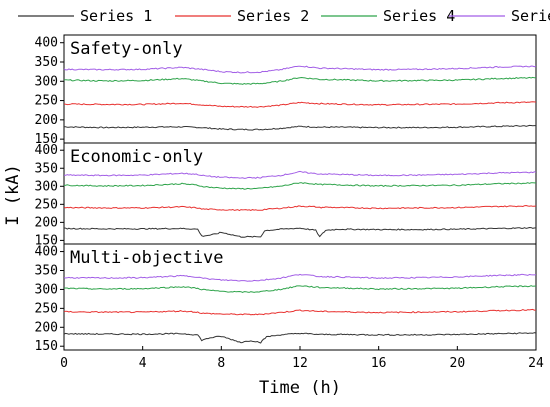  I want to click on x-axis-label: Time (h), so click(300, 388).